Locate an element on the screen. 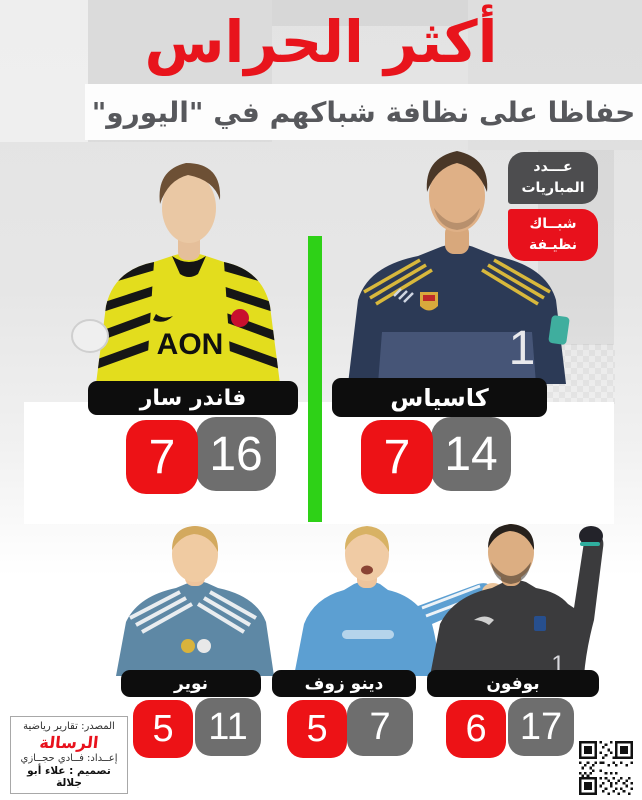  vandersar-jersey-text: AON is located at coordinates (190, 344).